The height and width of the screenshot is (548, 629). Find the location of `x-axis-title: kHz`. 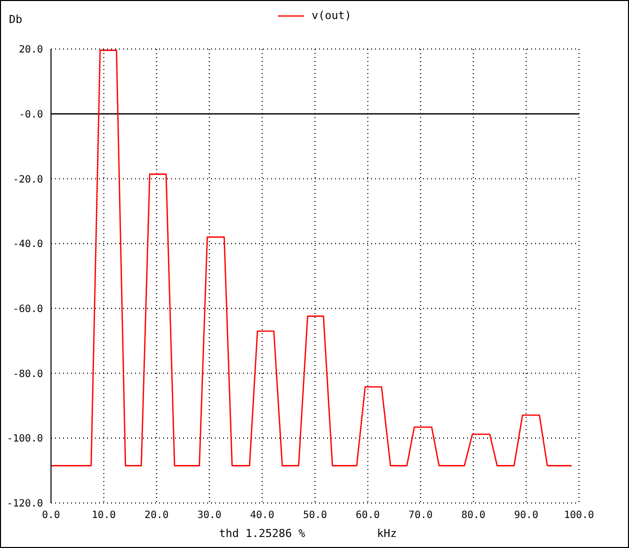

x-axis-title: kHz is located at coordinates (387, 533).